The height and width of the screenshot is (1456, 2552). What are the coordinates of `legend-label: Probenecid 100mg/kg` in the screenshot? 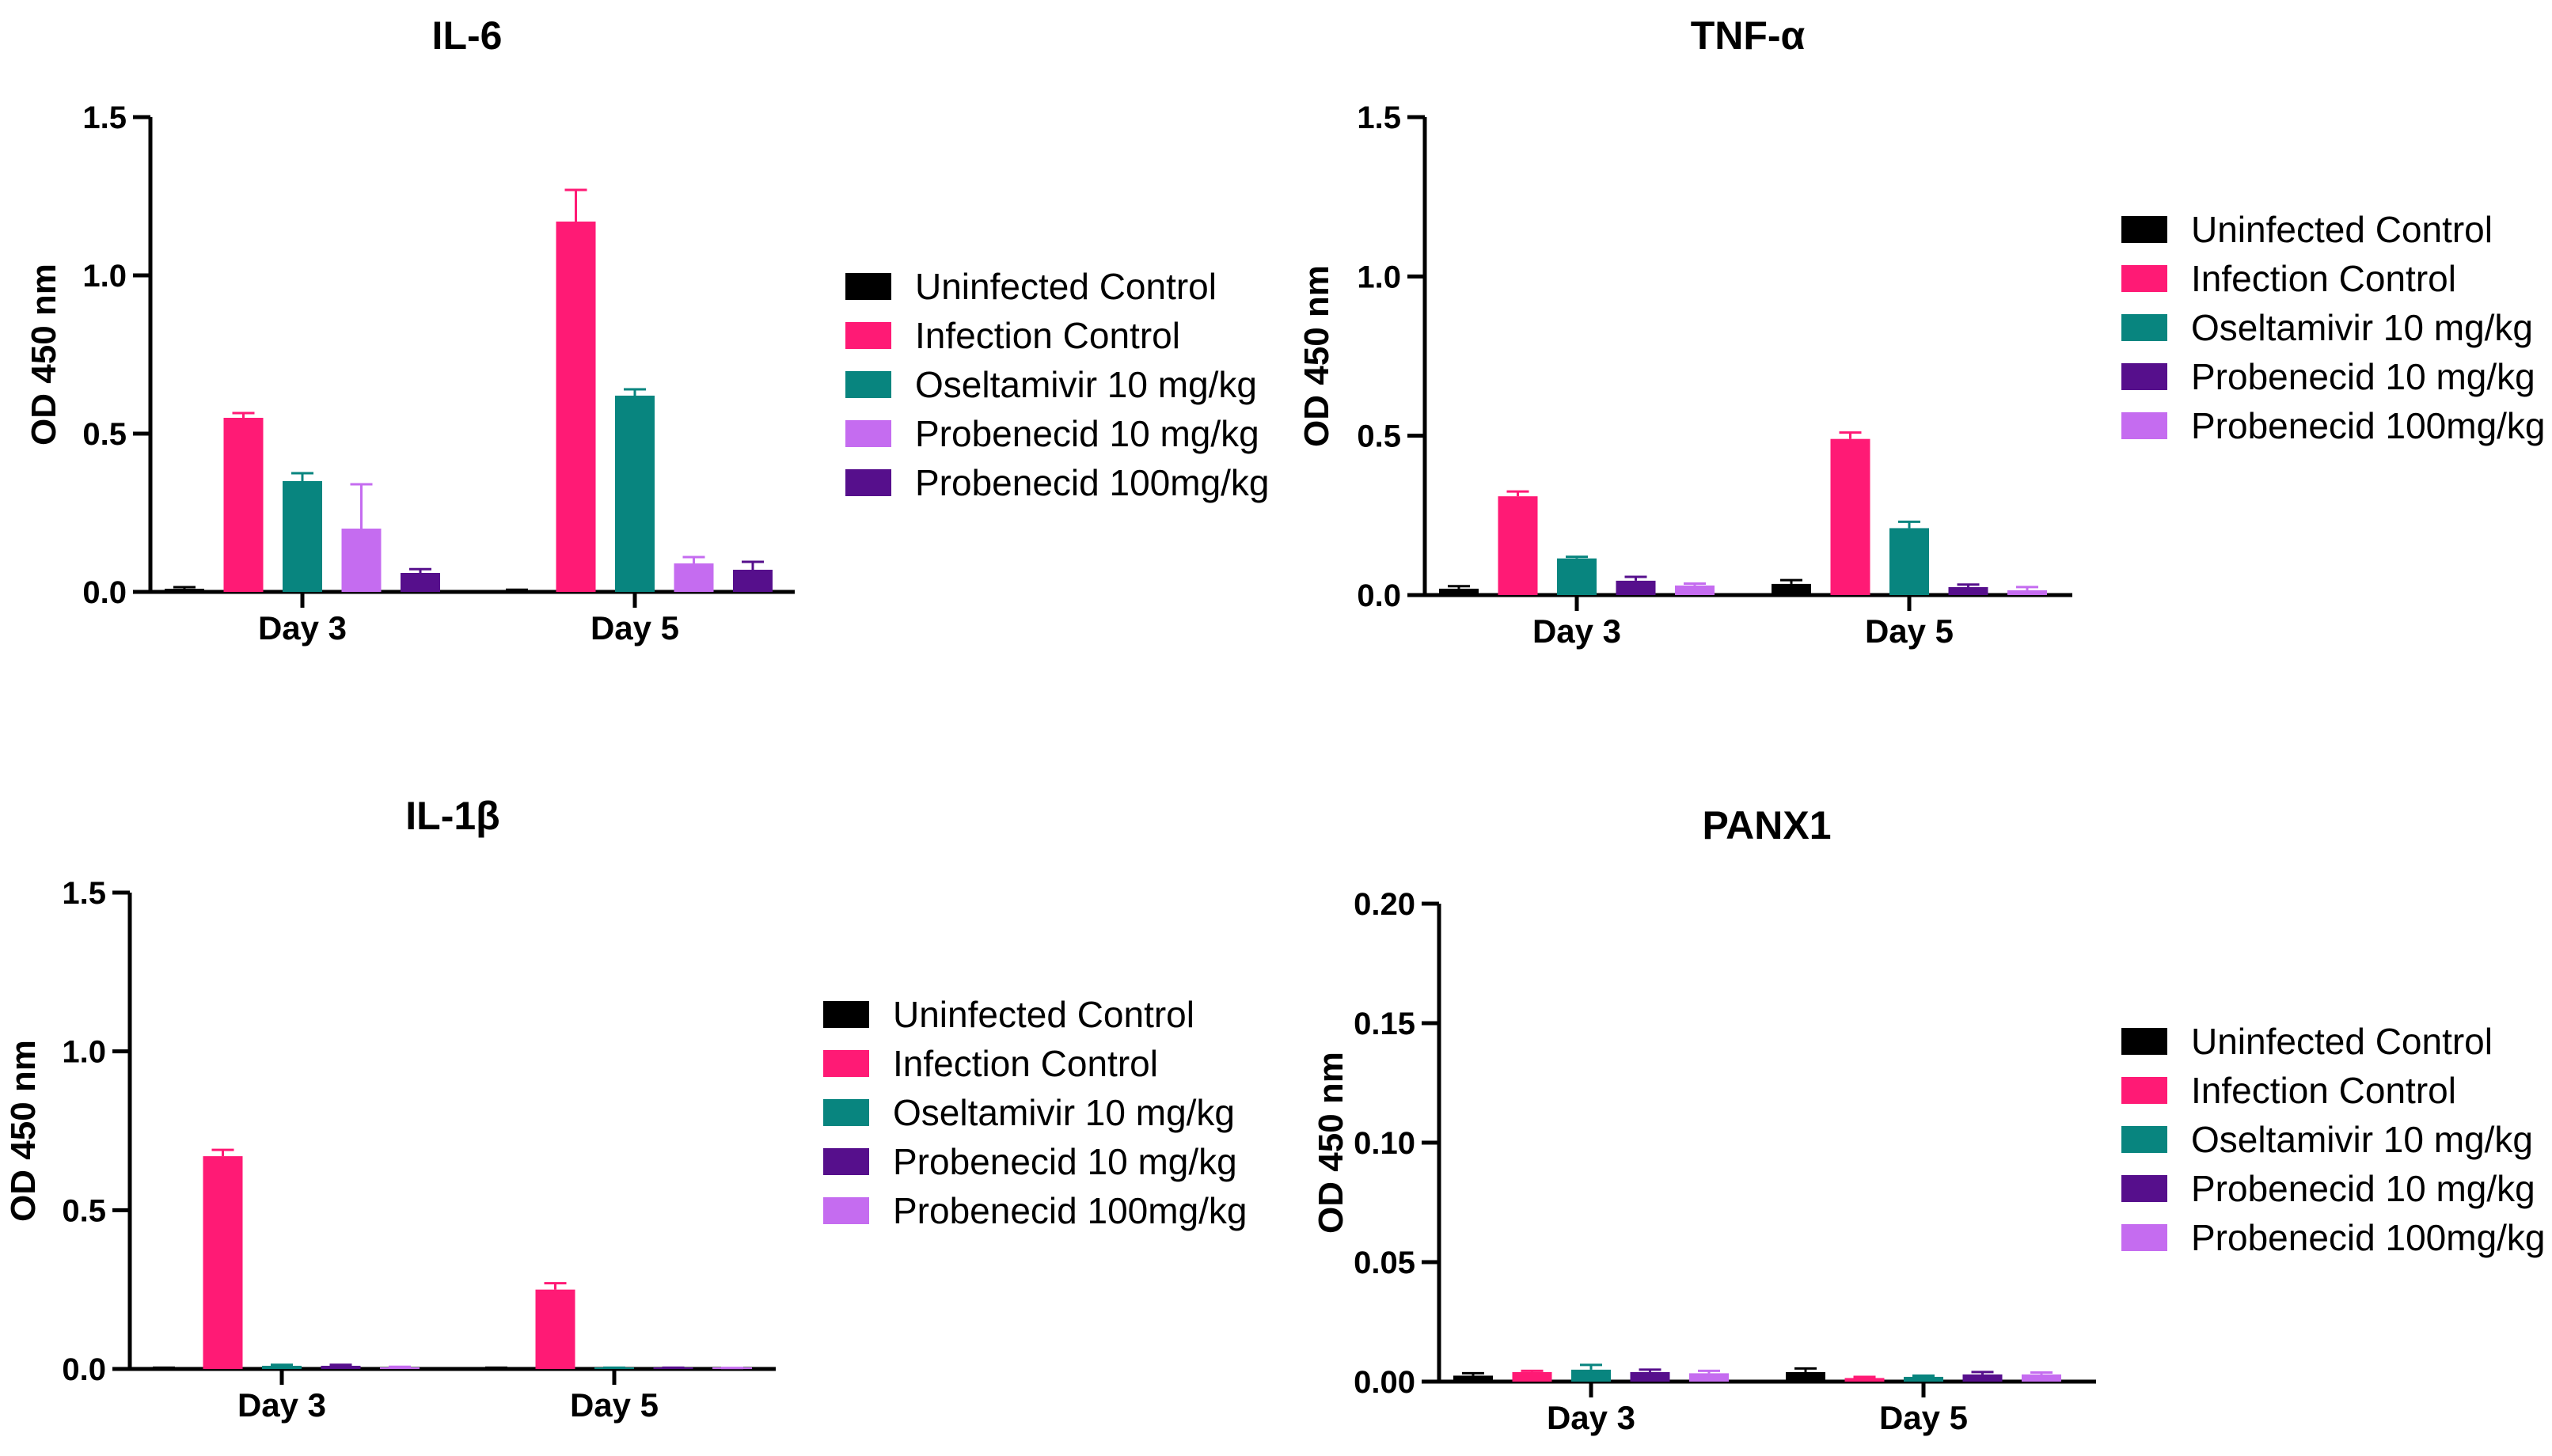 It's located at (1070, 1210).